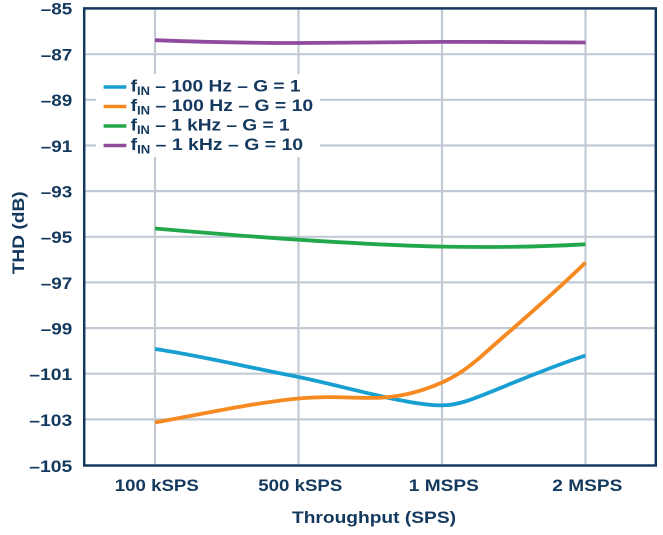 The width and height of the screenshot is (663, 535). I want to click on svg-text: 100 kSPS, so click(157, 485).